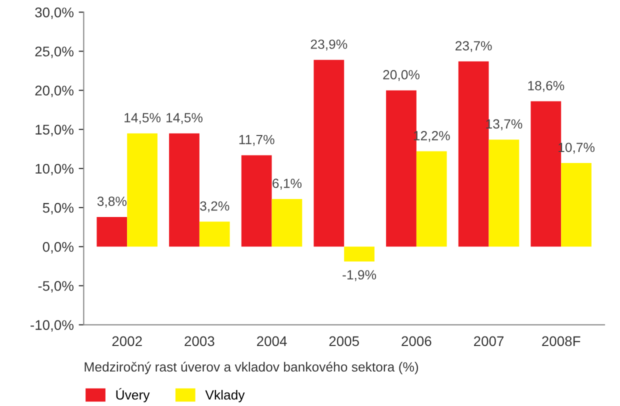 This screenshot has width=620, height=406. Describe the element at coordinates (225, 396) in the screenshot. I see `legend-label: Vklady` at that location.